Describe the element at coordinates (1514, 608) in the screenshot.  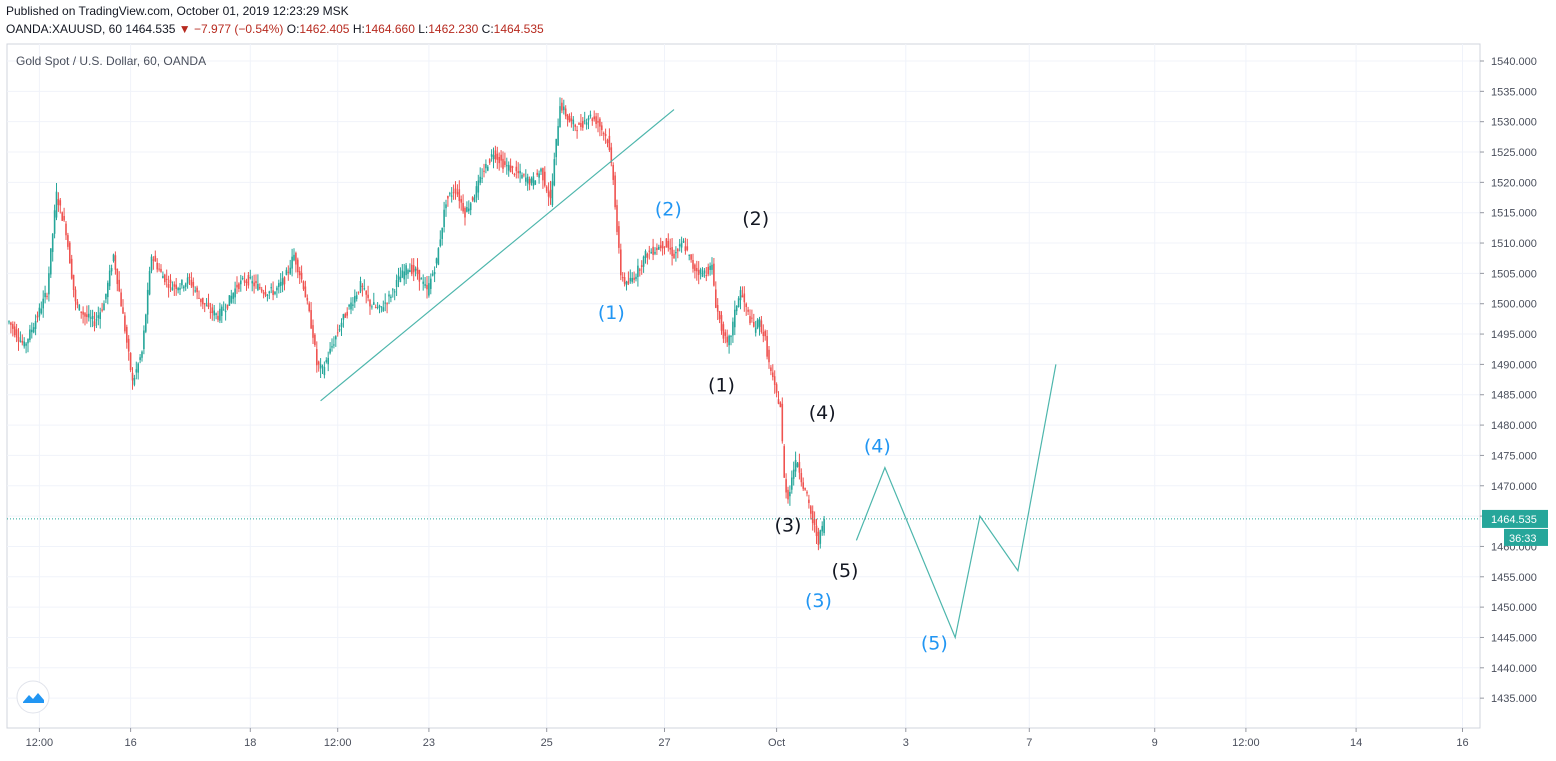
I see `y-tick-label: 1450.000` at that location.